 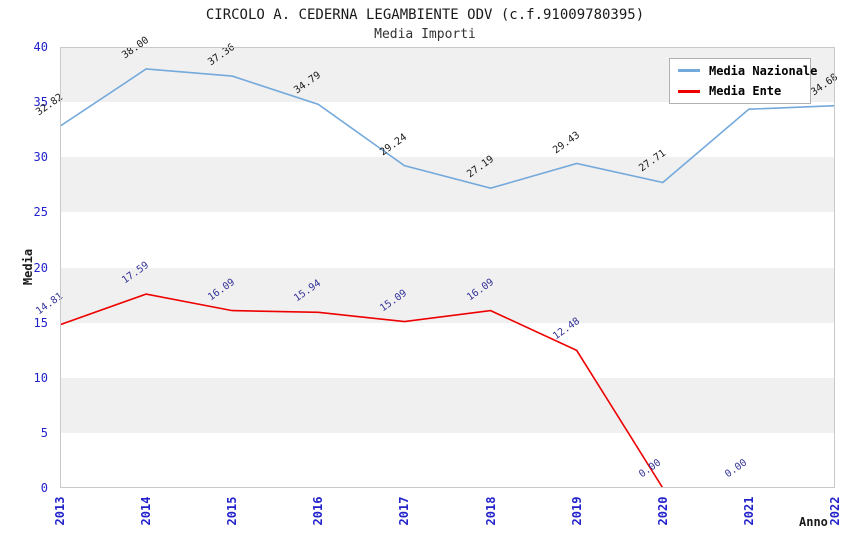 I want to click on y-tick-label: 35, so click(x=40, y=102).